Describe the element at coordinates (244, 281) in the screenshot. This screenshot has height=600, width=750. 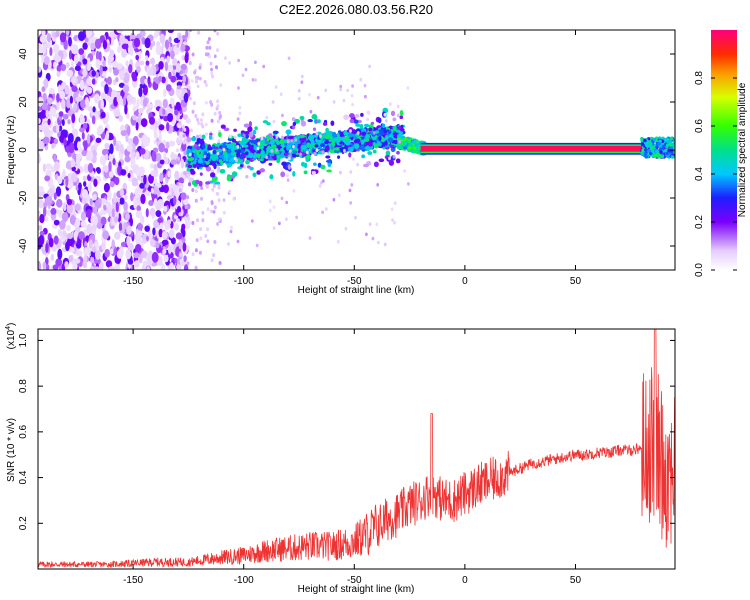
I see `x-tick-label: -100` at that location.